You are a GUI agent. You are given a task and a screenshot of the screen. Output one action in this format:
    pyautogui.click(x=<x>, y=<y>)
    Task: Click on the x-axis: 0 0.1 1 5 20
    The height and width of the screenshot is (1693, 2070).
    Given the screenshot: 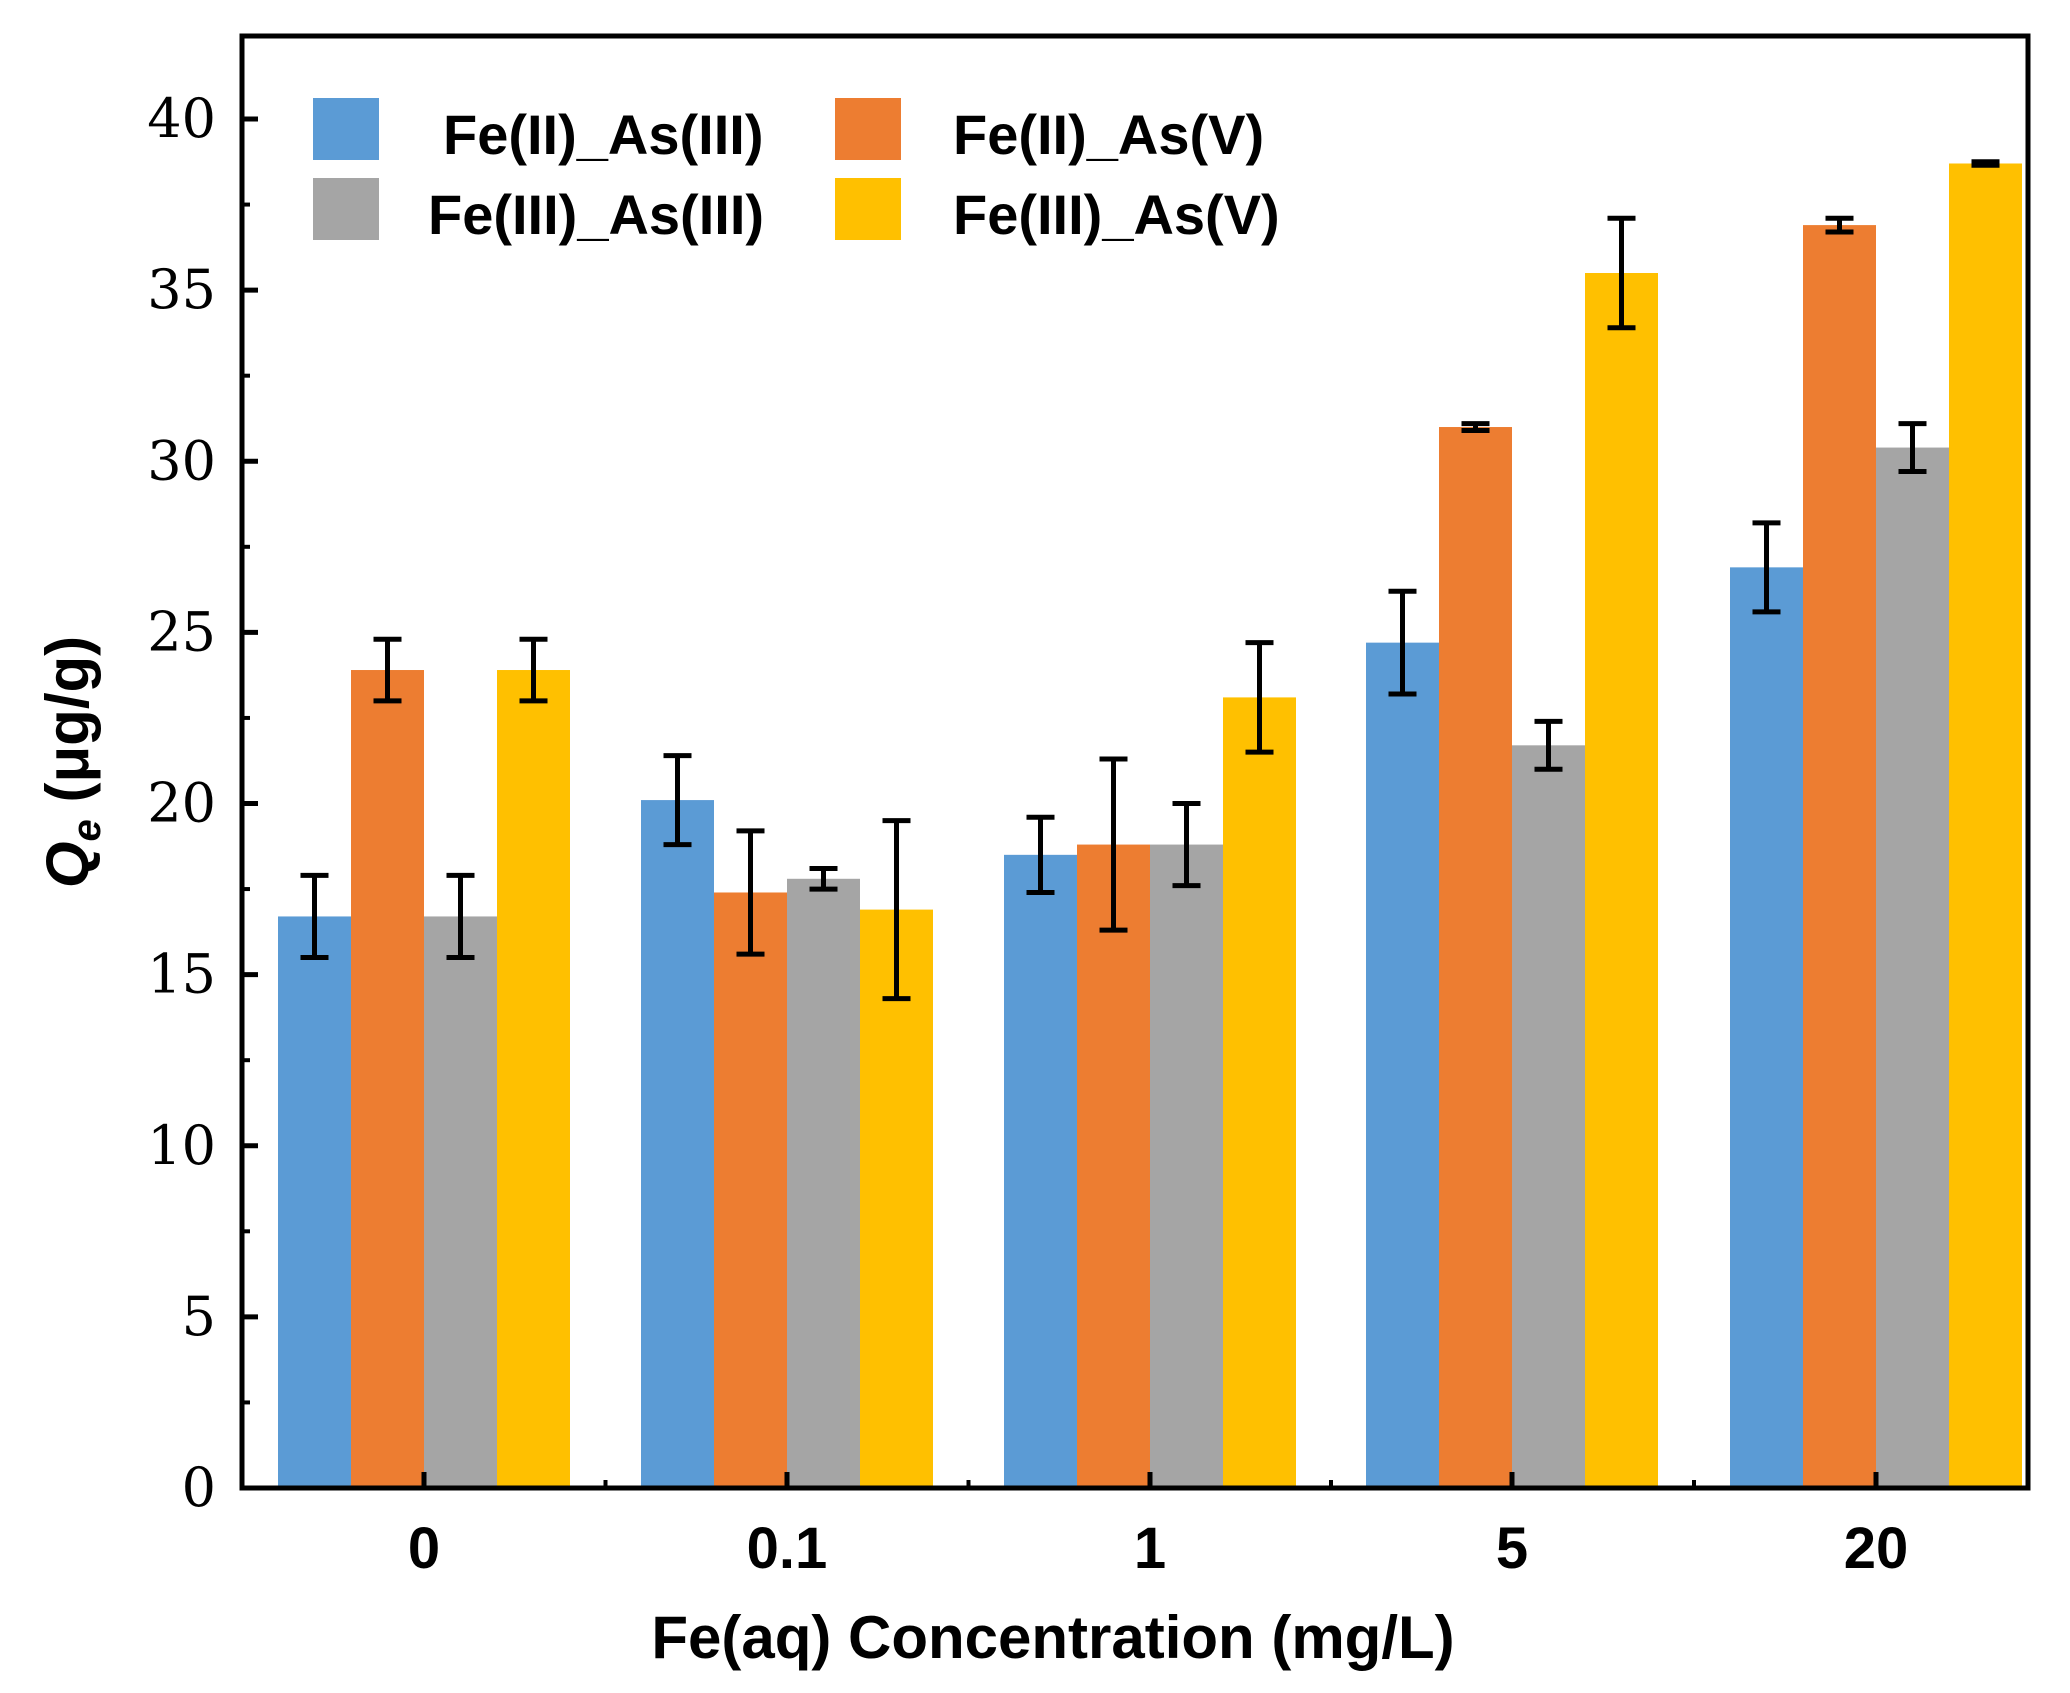 What is the action you would take?
    pyautogui.click(x=1158, y=1526)
    